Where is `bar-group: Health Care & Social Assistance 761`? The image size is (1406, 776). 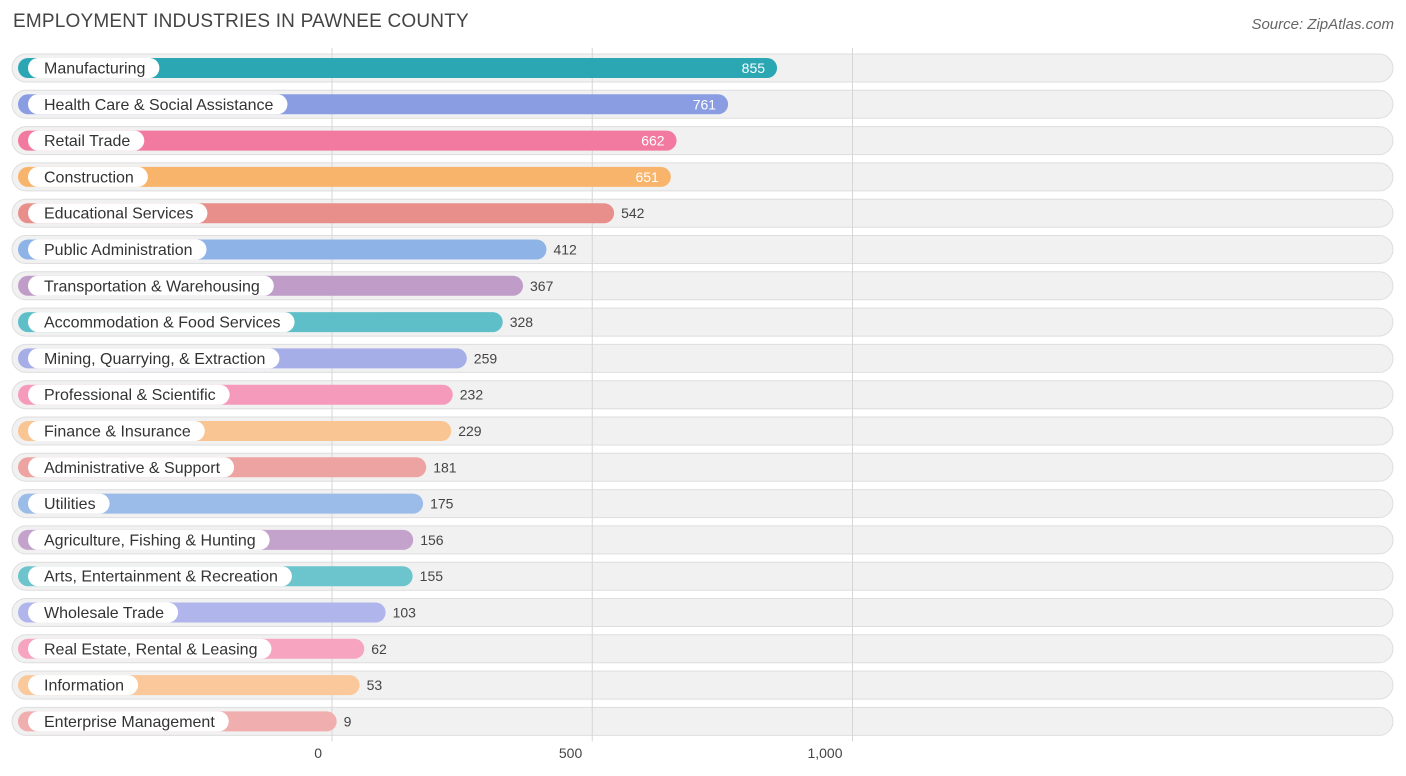 bar-group: Health Care & Social Assistance 761 is located at coordinates (373, 104).